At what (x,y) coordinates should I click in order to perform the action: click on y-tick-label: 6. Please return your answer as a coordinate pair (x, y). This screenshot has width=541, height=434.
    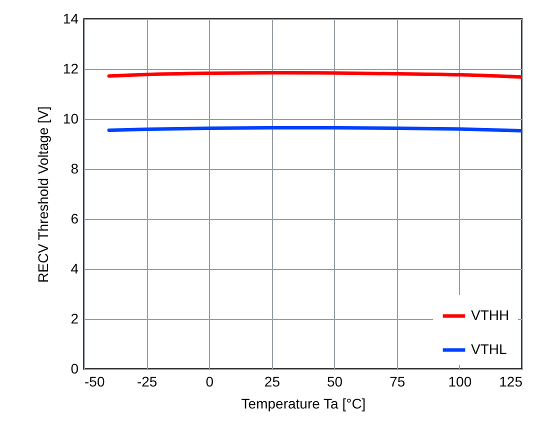
    Looking at the image, I should click on (74, 218).